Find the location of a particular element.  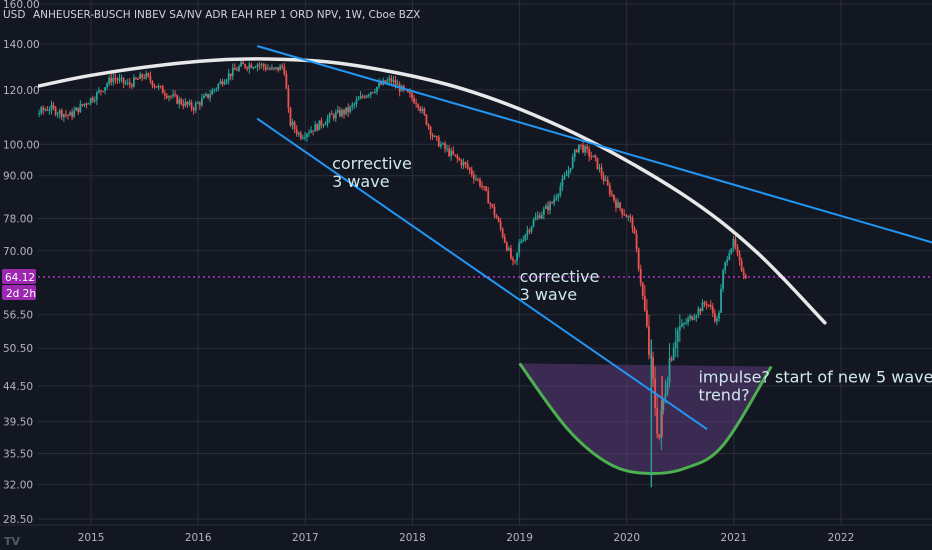

x-tick-label: 2018 is located at coordinates (412, 538).